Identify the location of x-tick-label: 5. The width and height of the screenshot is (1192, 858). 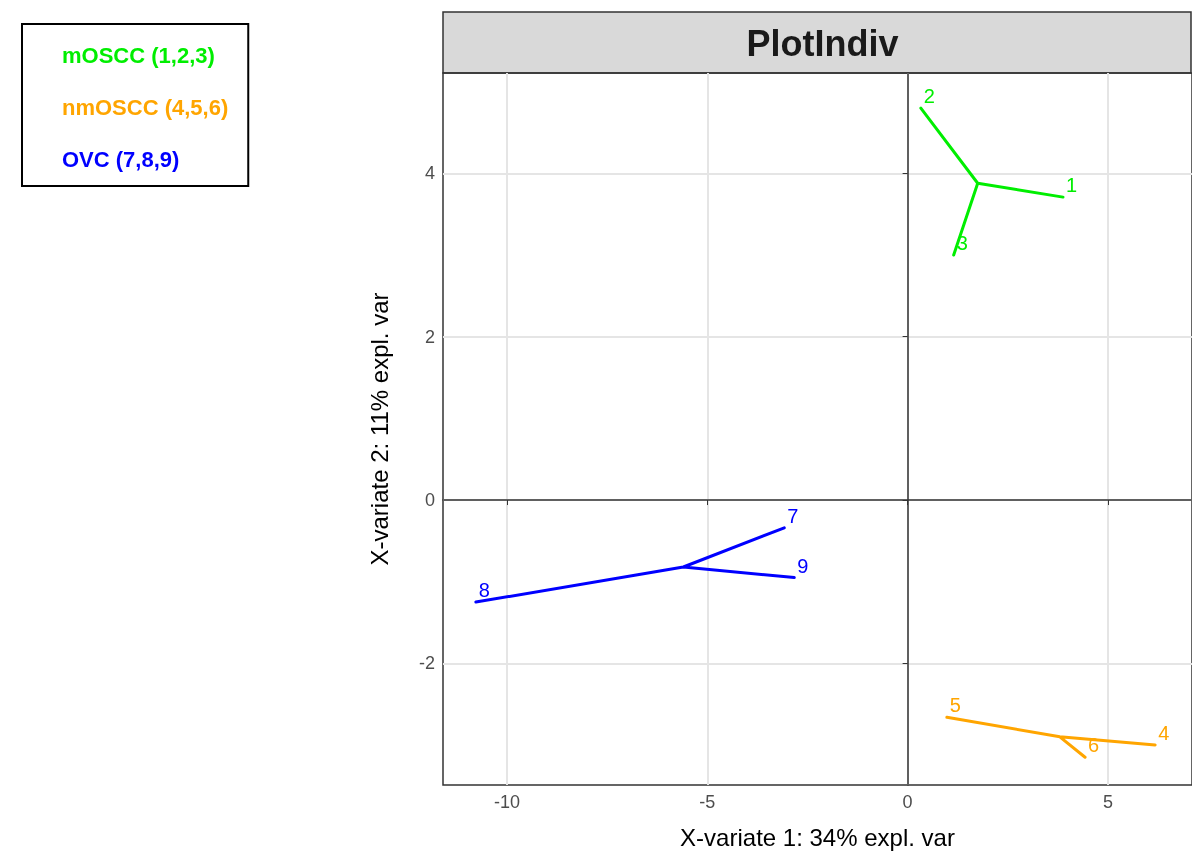
(1107, 802).